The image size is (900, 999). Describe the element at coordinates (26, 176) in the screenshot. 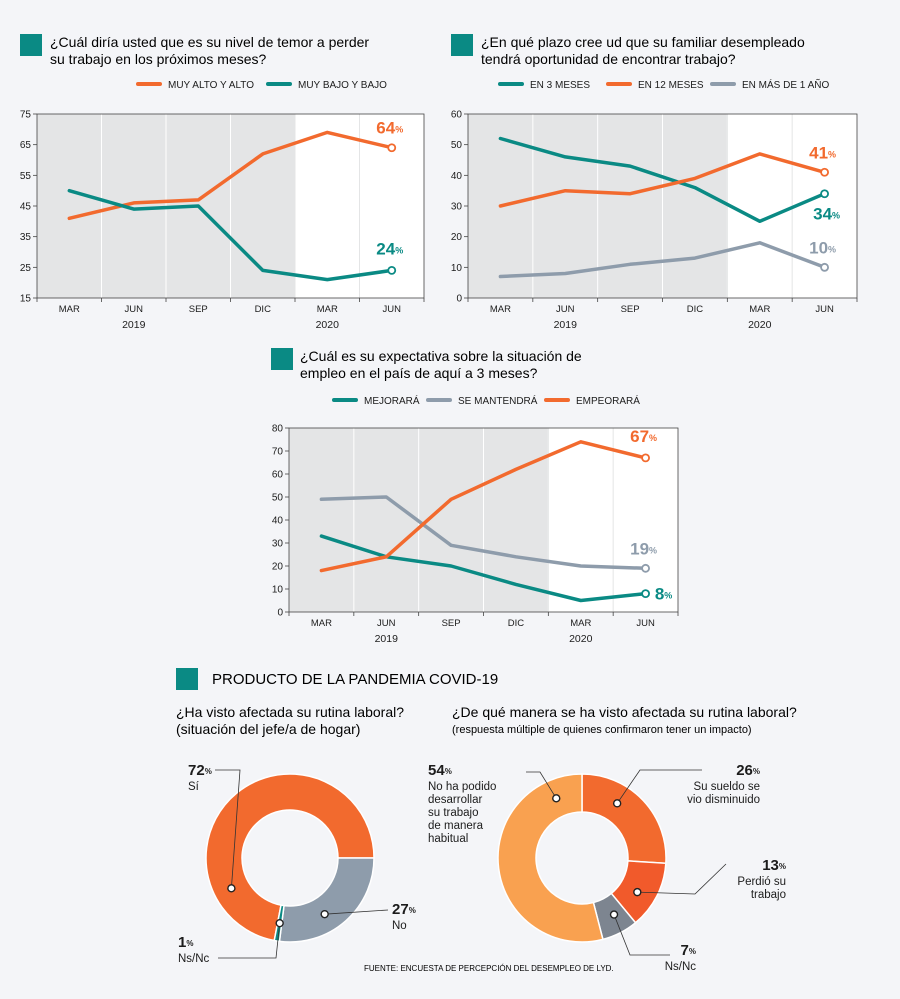

I see `y-tick-label: 55` at that location.